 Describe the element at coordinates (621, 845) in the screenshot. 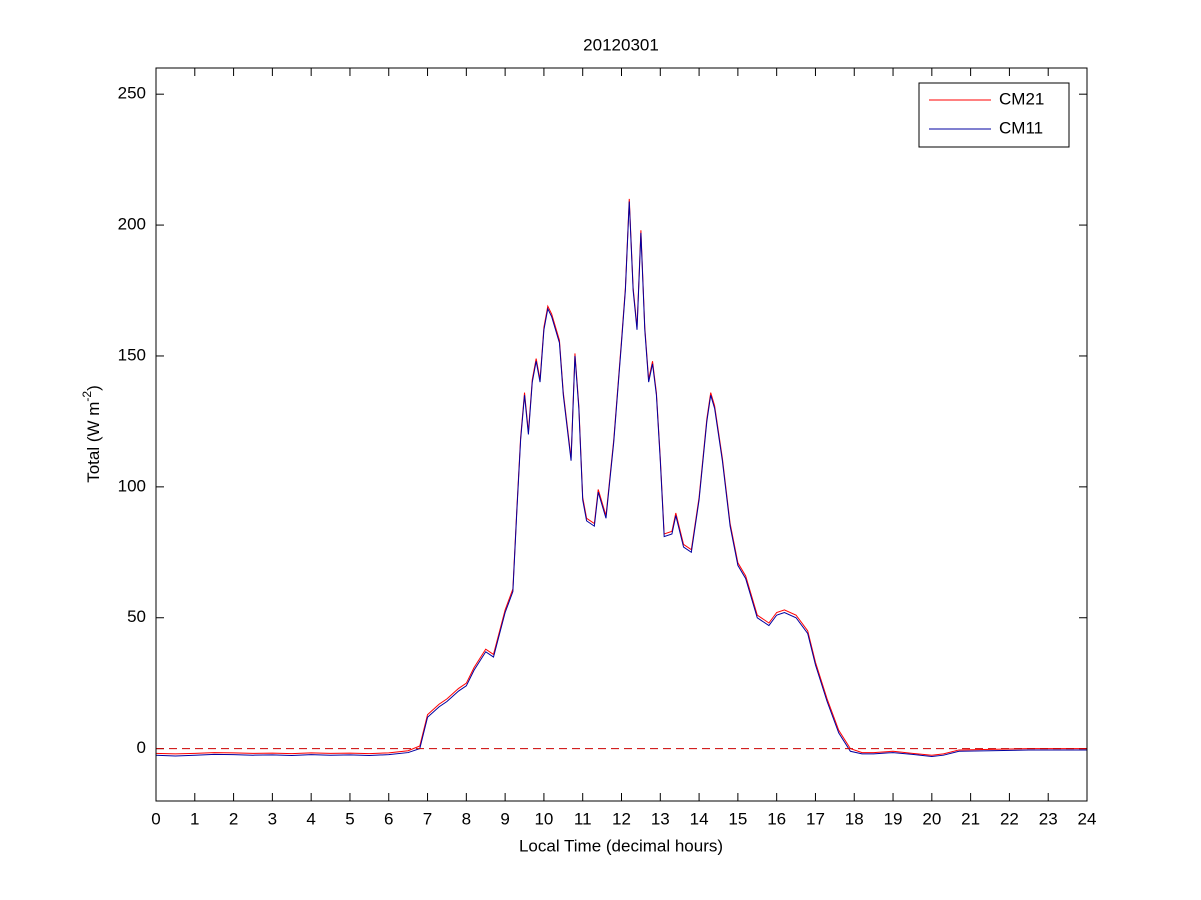

I see `x-axis-label: Local Time (decimal hours)` at that location.